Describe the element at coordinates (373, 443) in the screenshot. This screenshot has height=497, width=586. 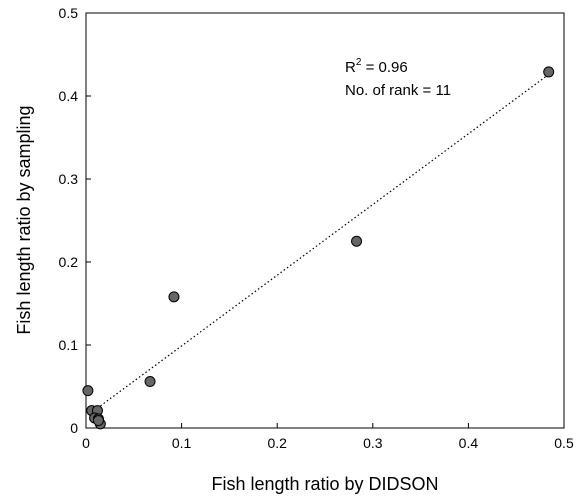
I see `x-tick-label: 0.3` at that location.